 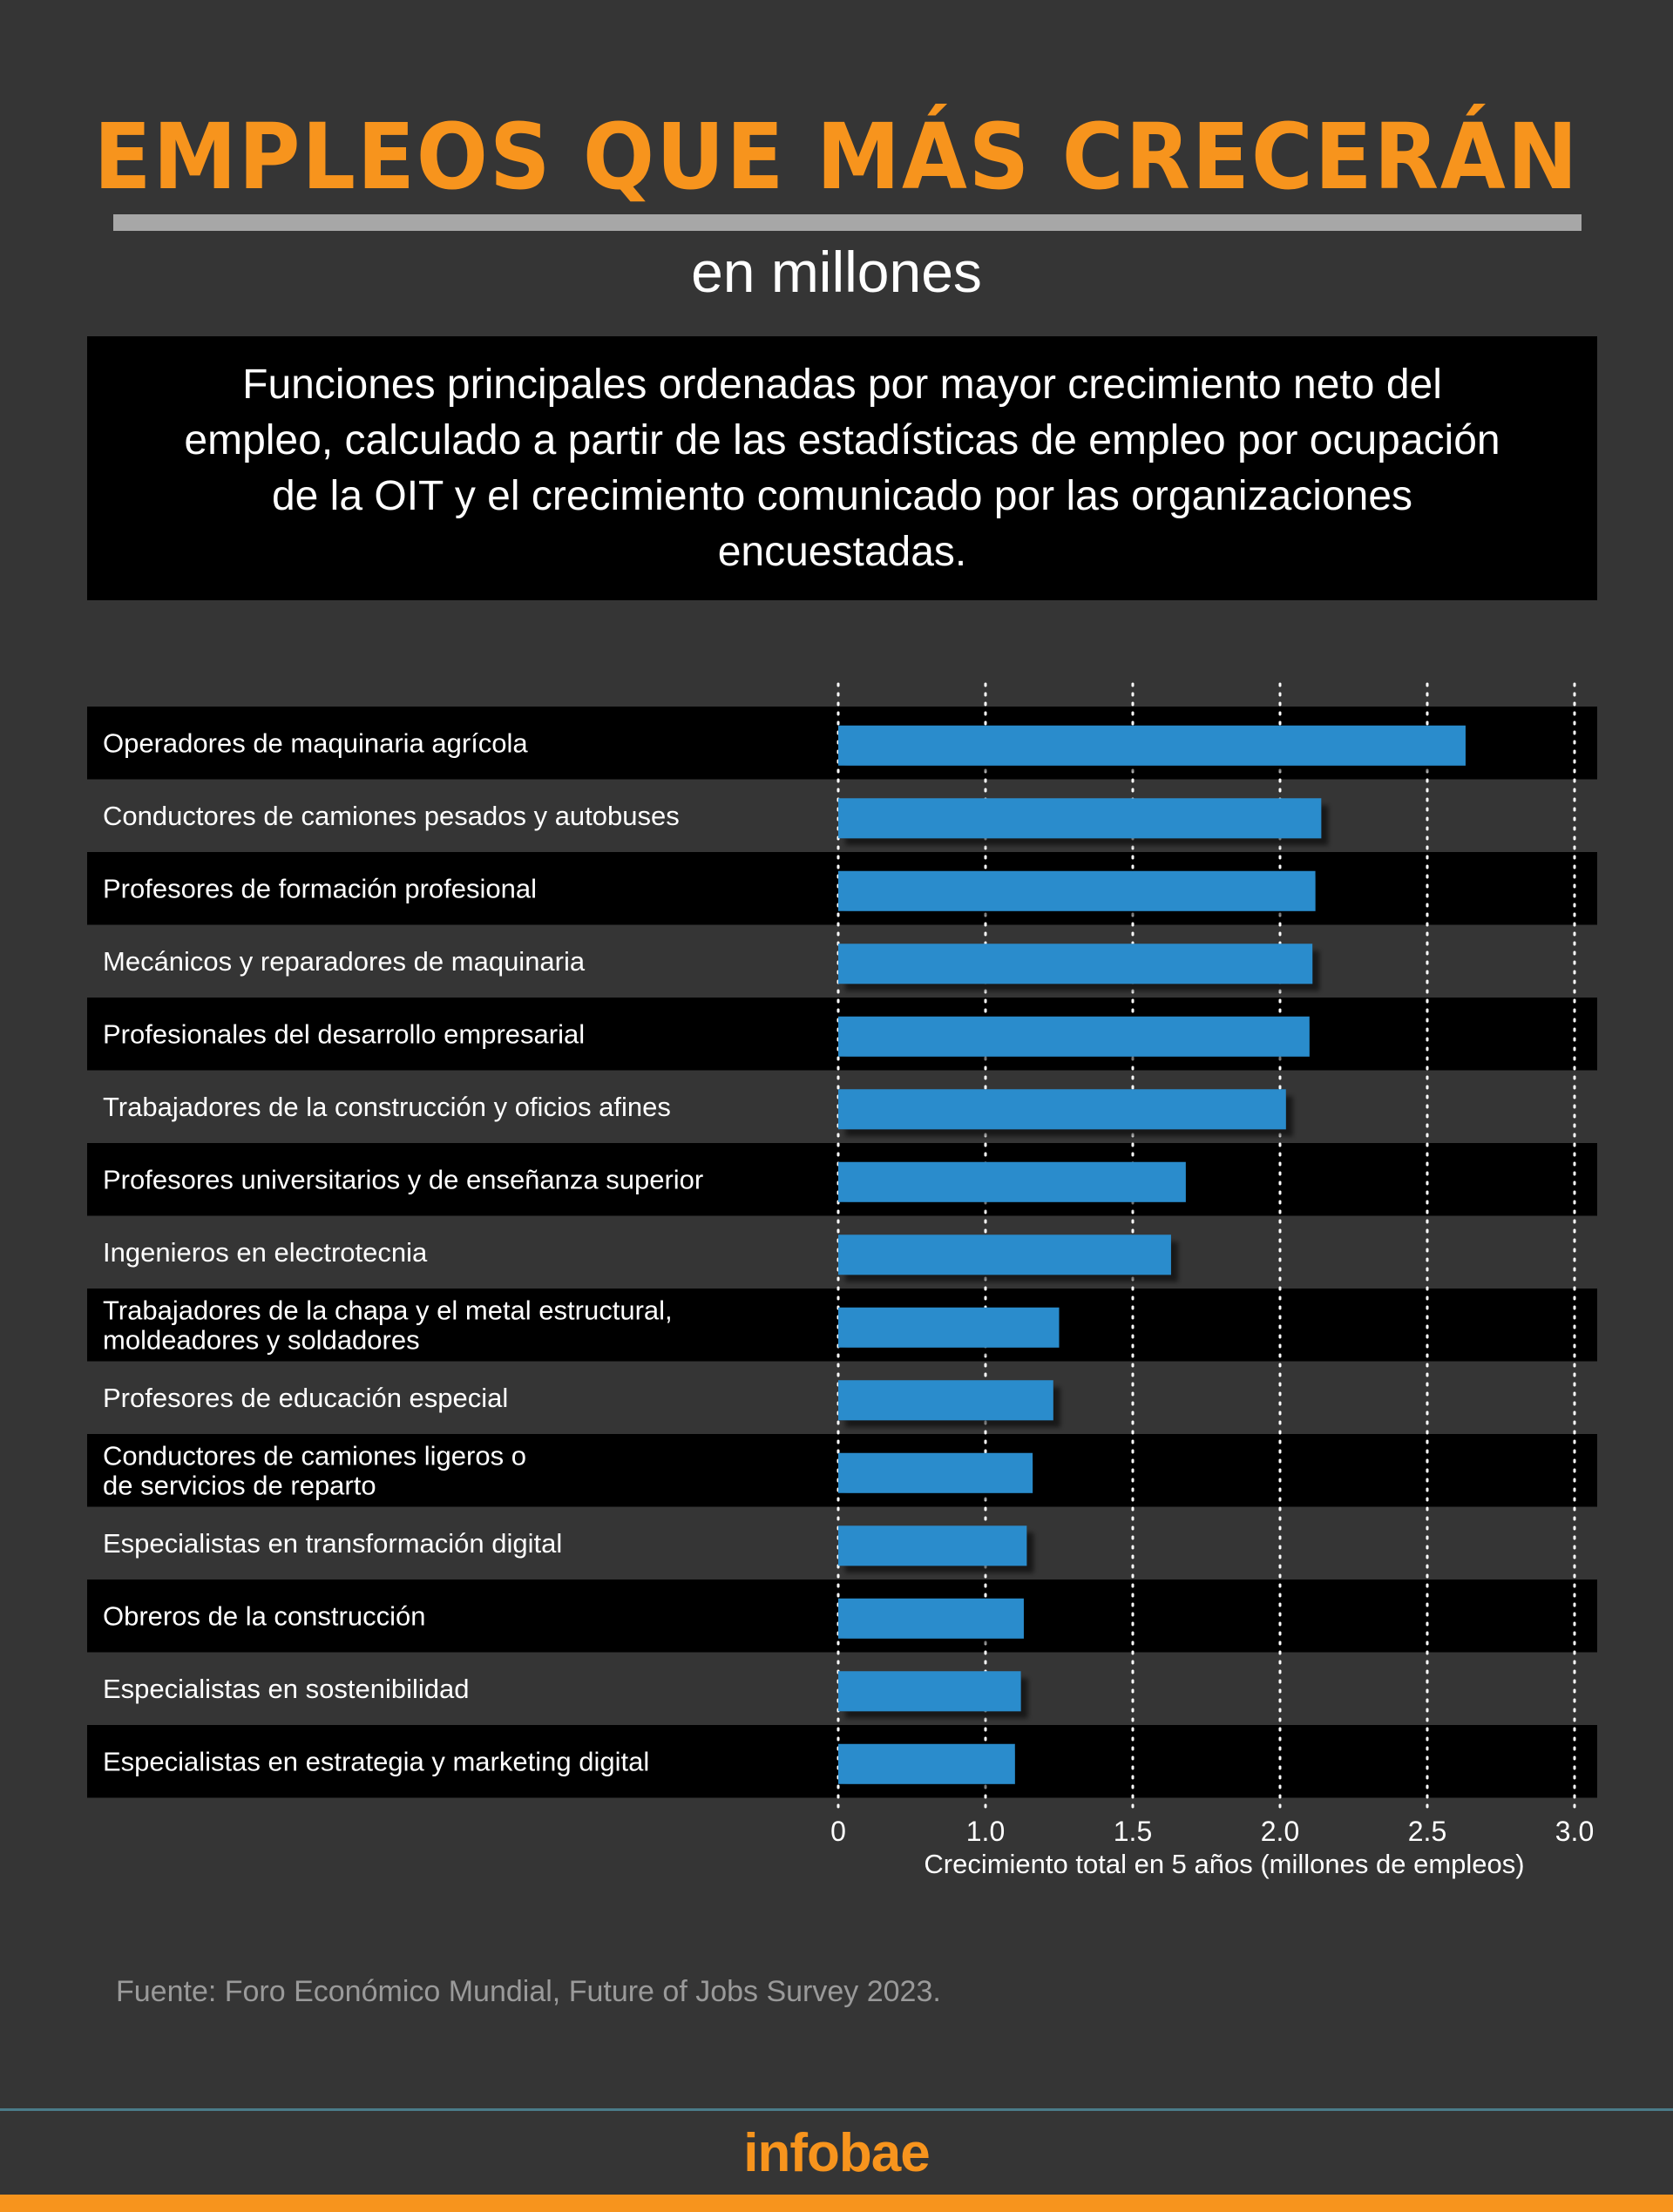 What do you see at coordinates (836, 157) in the screenshot?
I see `chart-title: EMPLEOS QUE MÁS CRECERÁN` at bounding box center [836, 157].